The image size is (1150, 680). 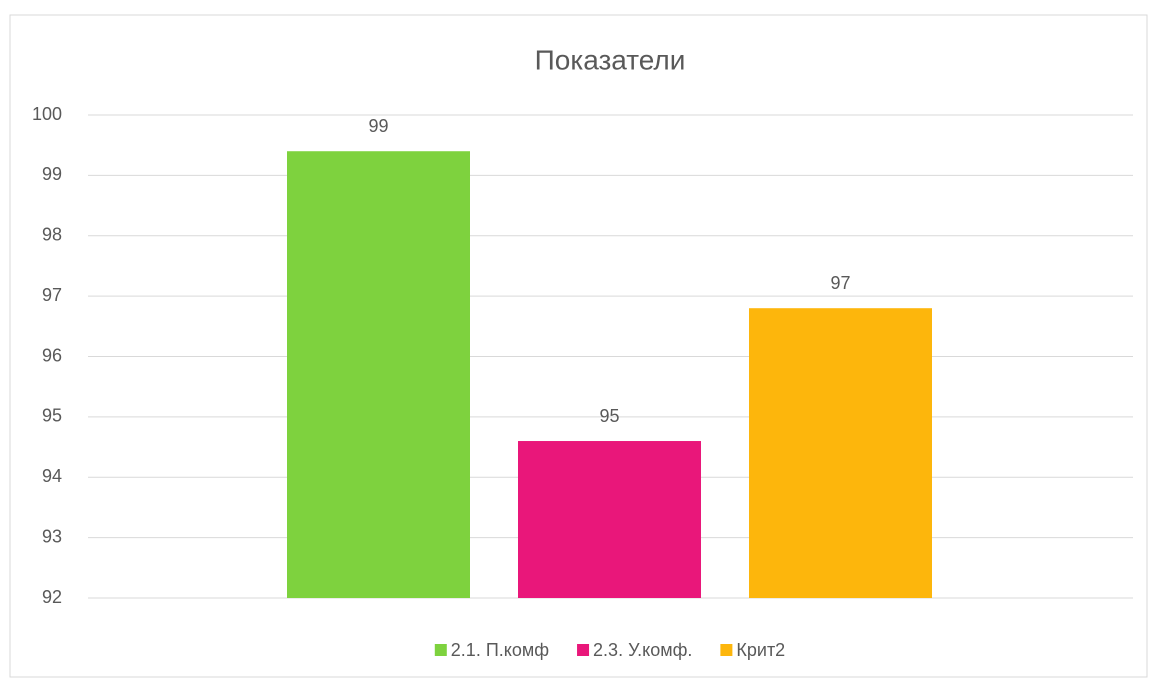 What do you see at coordinates (52, 416) in the screenshot?
I see `y-tick-label: 95` at bounding box center [52, 416].